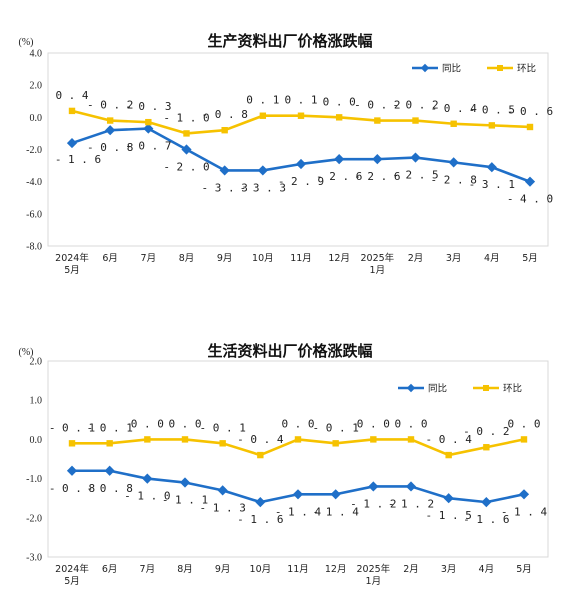 The height and width of the screenshot is (606, 572). What do you see at coordinates (148, 106) in the screenshot?
I see `data-label: - 0 . 3` at bounding box center [148, 106].